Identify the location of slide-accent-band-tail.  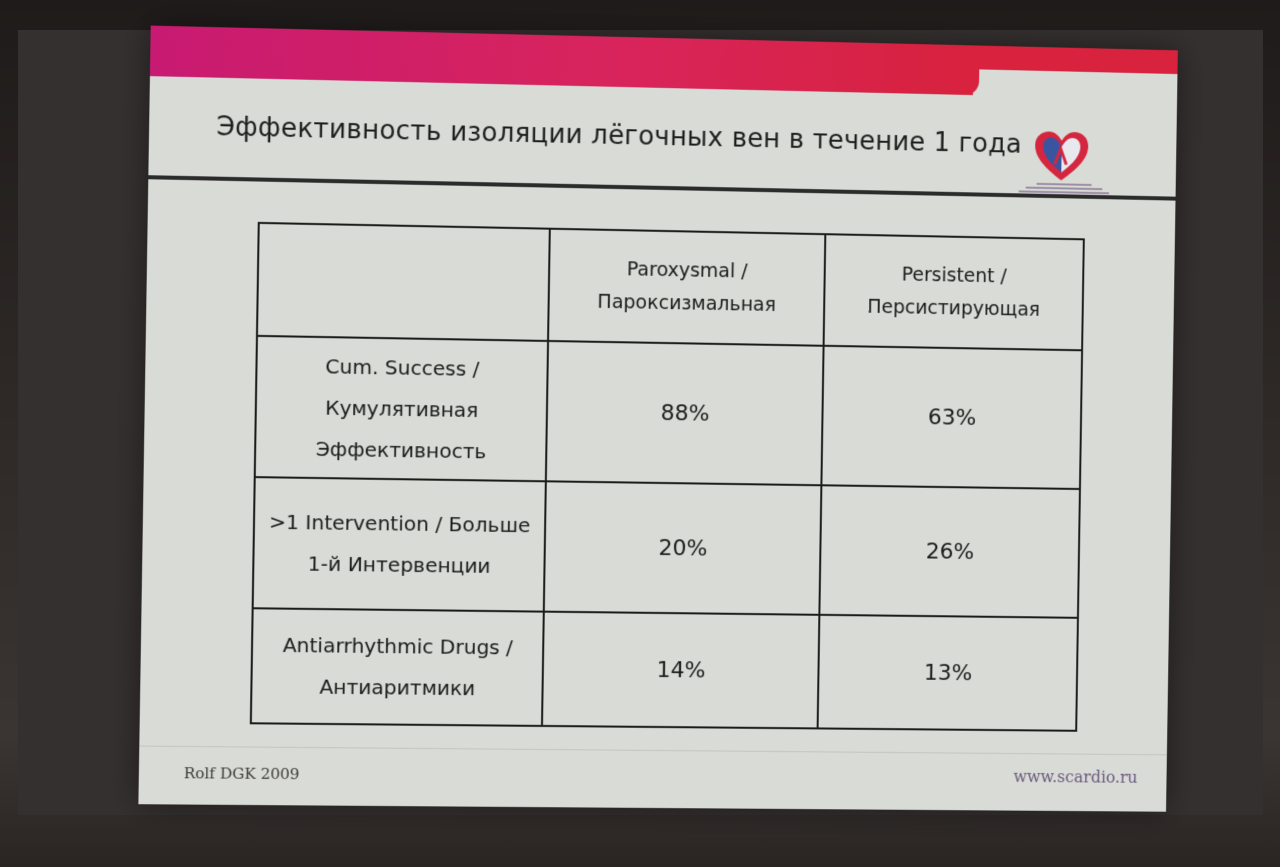
(1069, 60).